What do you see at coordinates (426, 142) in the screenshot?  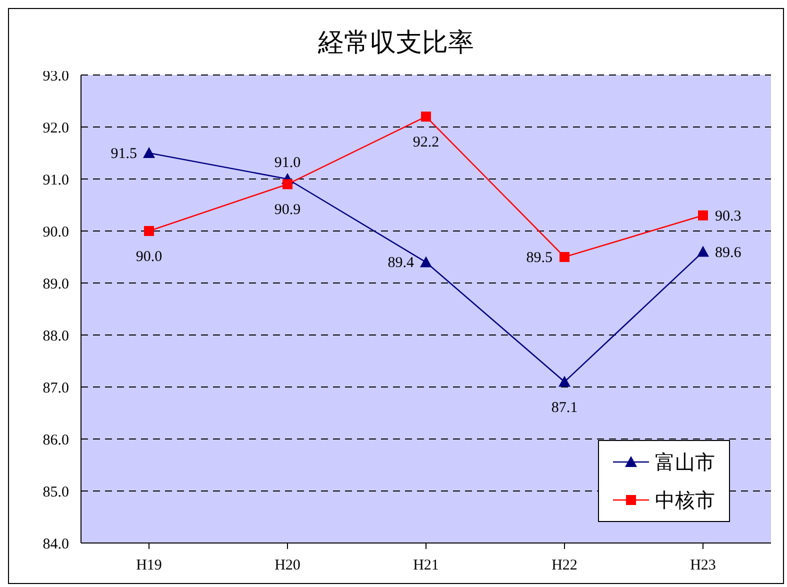 I see `data-label: 92.2` at bounding box center [426, 142].